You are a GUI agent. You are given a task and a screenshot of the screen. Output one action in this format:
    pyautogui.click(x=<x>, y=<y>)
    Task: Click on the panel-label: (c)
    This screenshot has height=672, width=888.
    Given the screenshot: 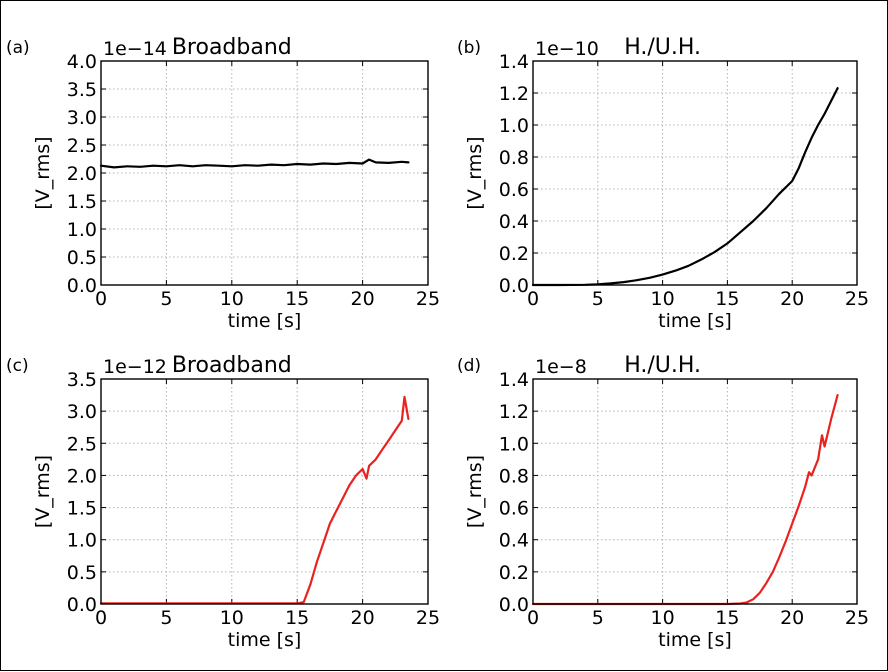 What is the action you would take?
    pyautogui.click(x=17, y=366)
    